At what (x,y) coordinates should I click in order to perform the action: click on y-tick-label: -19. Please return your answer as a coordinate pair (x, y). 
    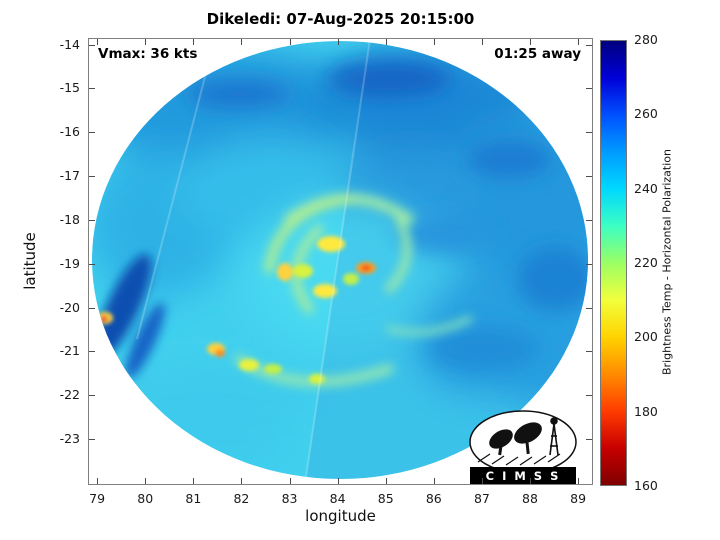
    Looking at the image, I should click on (69, 263).